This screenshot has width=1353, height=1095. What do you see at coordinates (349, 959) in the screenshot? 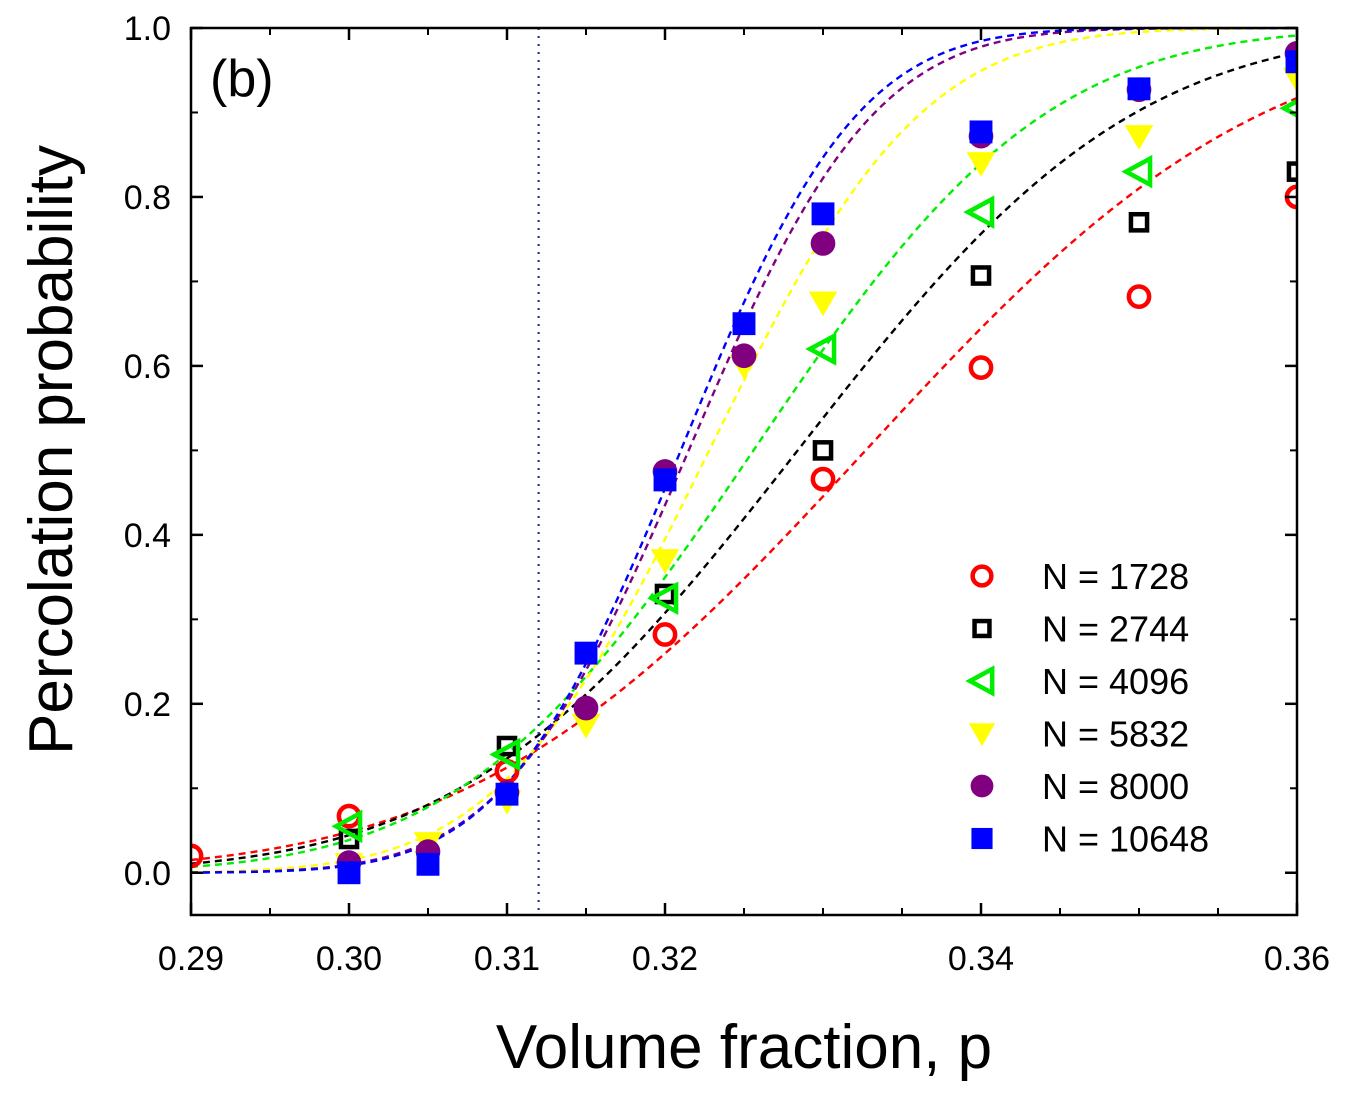
I see `x-tick-label: 0.30` at bounding box center [349, 959].